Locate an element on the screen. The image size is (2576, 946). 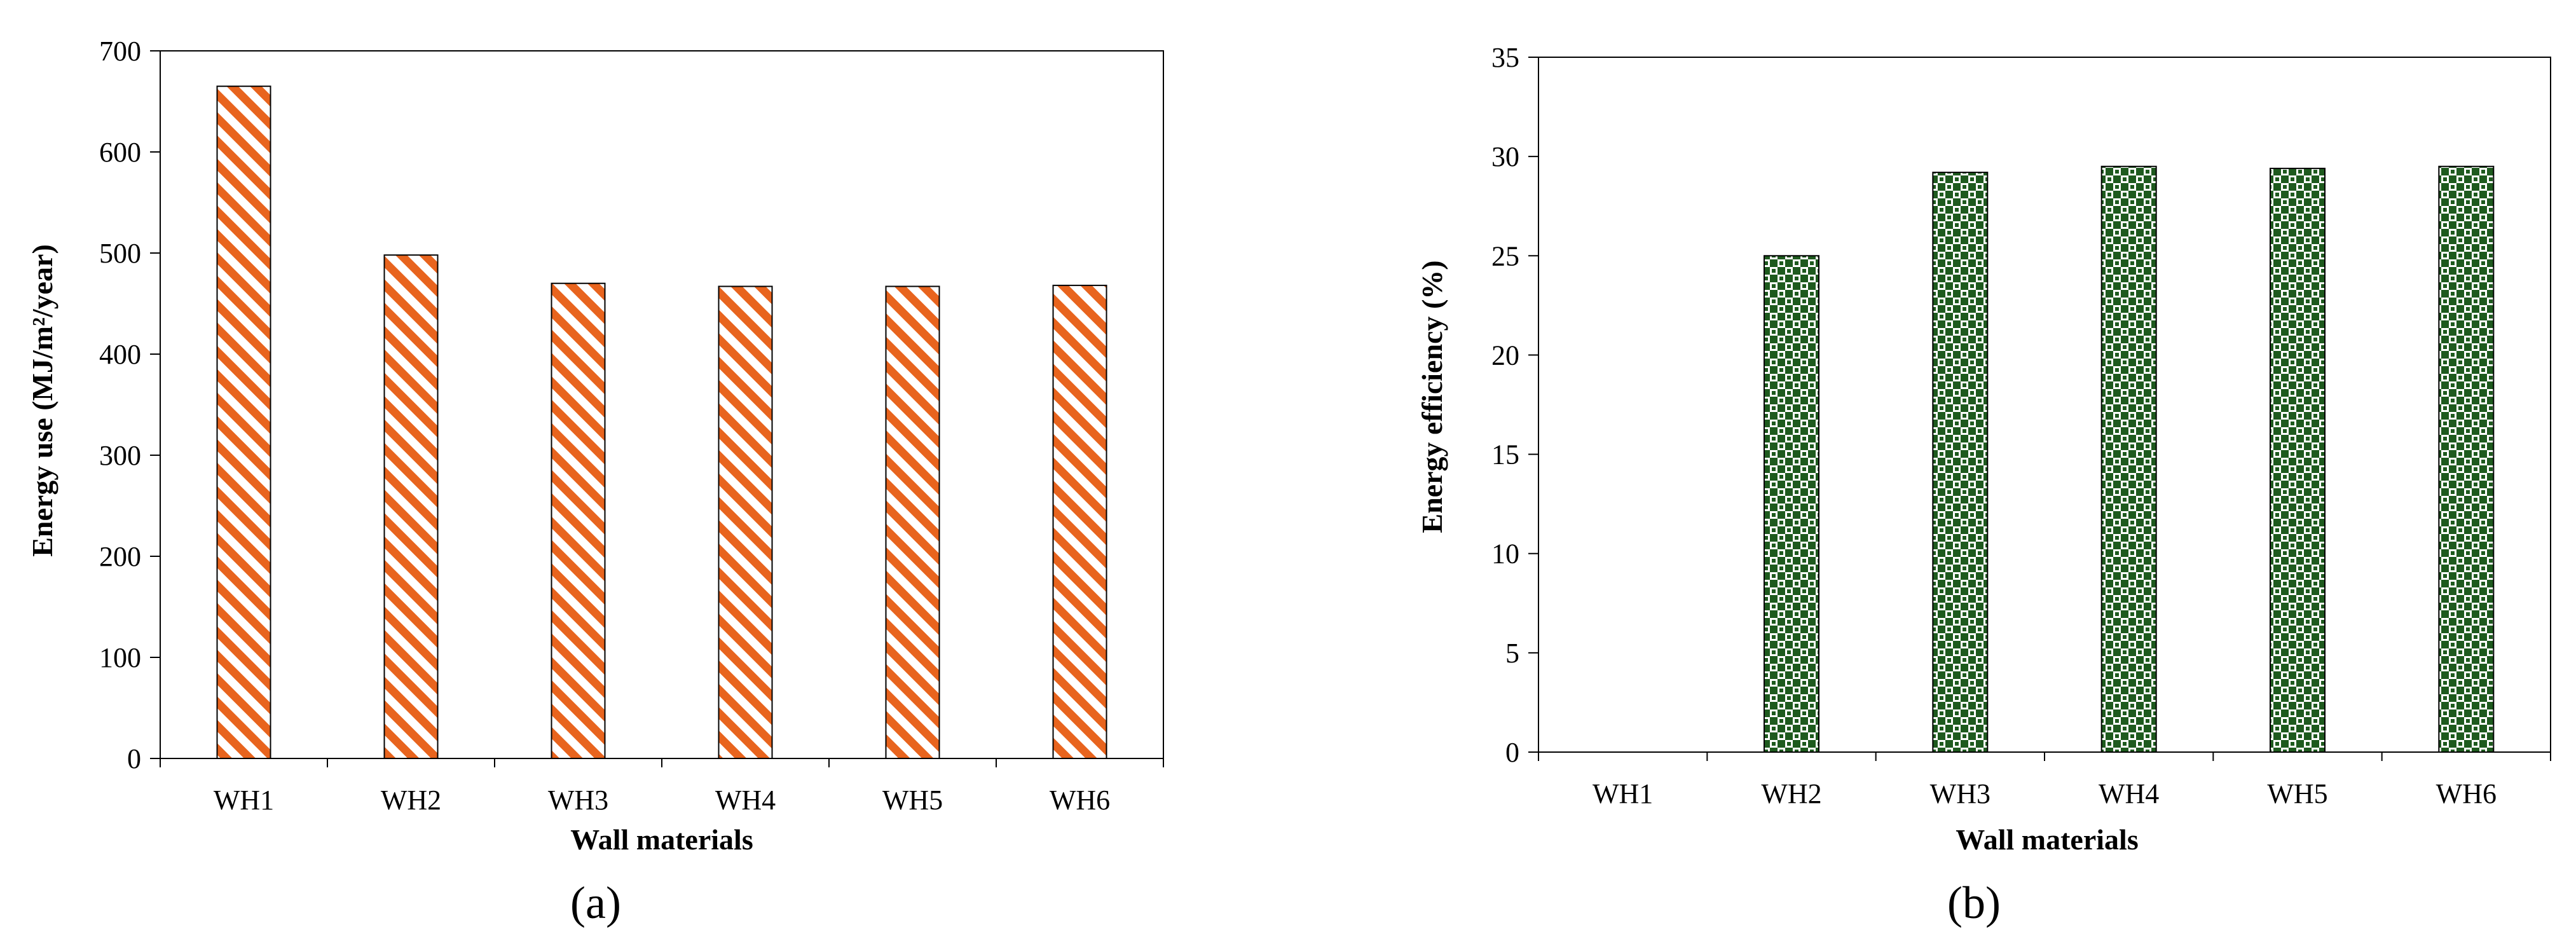
x-tick-label-b: WH3 is located at coordinates (1960, 793).